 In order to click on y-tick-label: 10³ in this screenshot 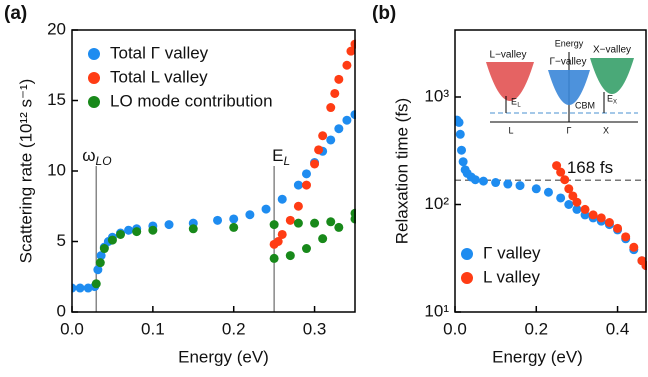, I will do `click(436, 95)`.